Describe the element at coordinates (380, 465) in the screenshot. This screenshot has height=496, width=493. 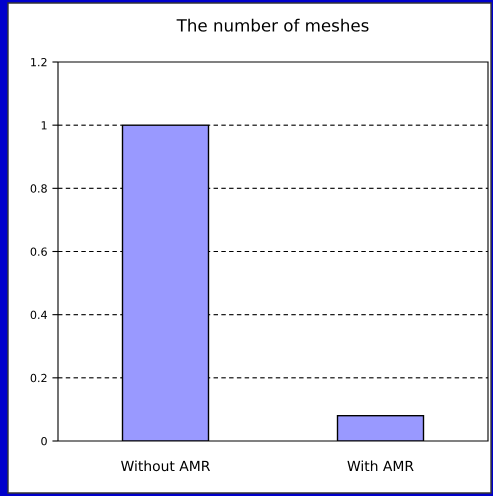
I see `x-tick-label: With AMR` at that location.